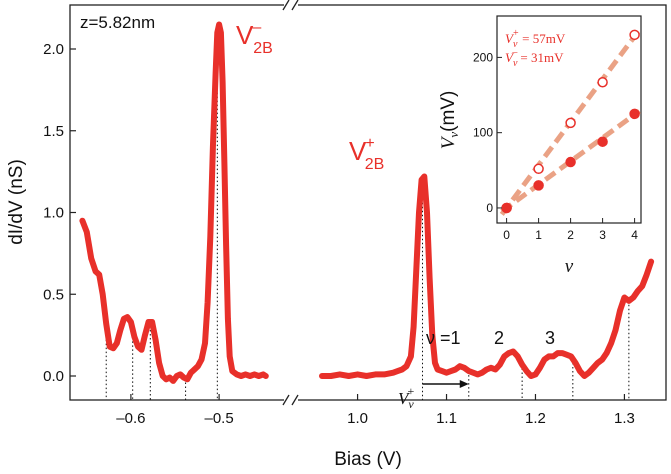  What do you see at coordinates (117, 22) in the screenshot?
I see `height-annotation: z=5.82nm` at bounding box center [117, 22].